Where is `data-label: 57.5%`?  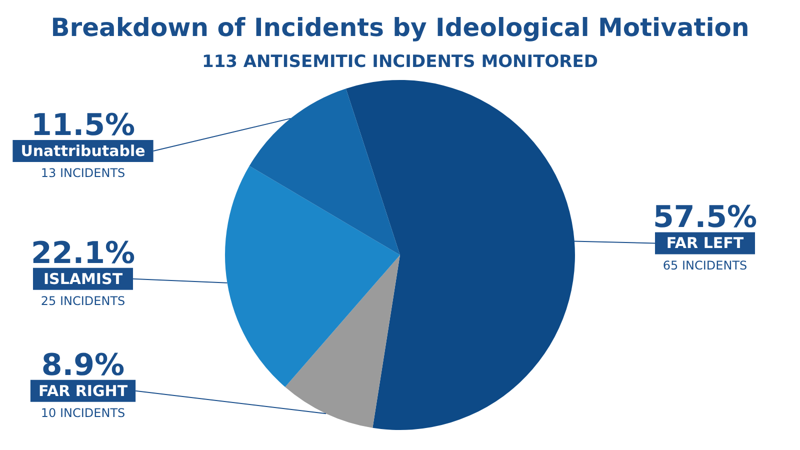
data-label: 57.5% is located at coordinates (705, 218).